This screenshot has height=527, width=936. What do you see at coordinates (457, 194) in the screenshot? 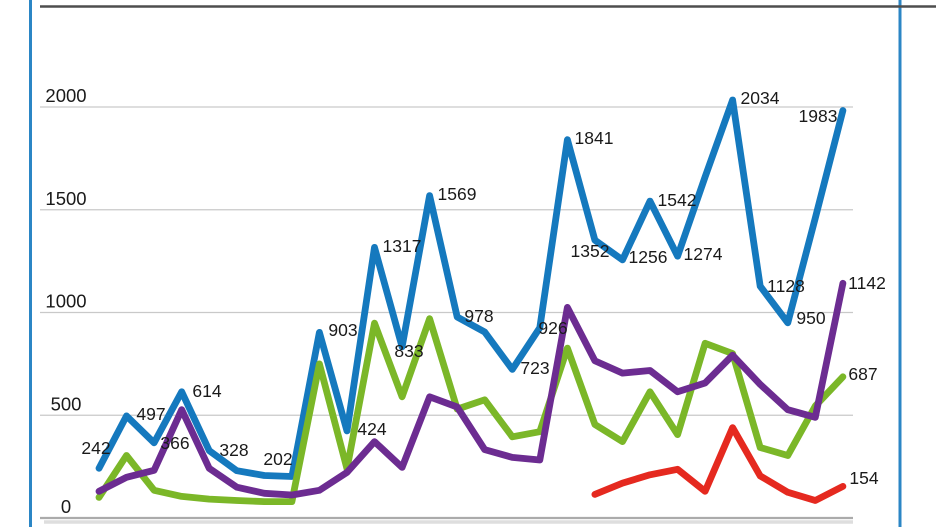
I see `point-label-1569: 1569` at bounding box center [457, 194].